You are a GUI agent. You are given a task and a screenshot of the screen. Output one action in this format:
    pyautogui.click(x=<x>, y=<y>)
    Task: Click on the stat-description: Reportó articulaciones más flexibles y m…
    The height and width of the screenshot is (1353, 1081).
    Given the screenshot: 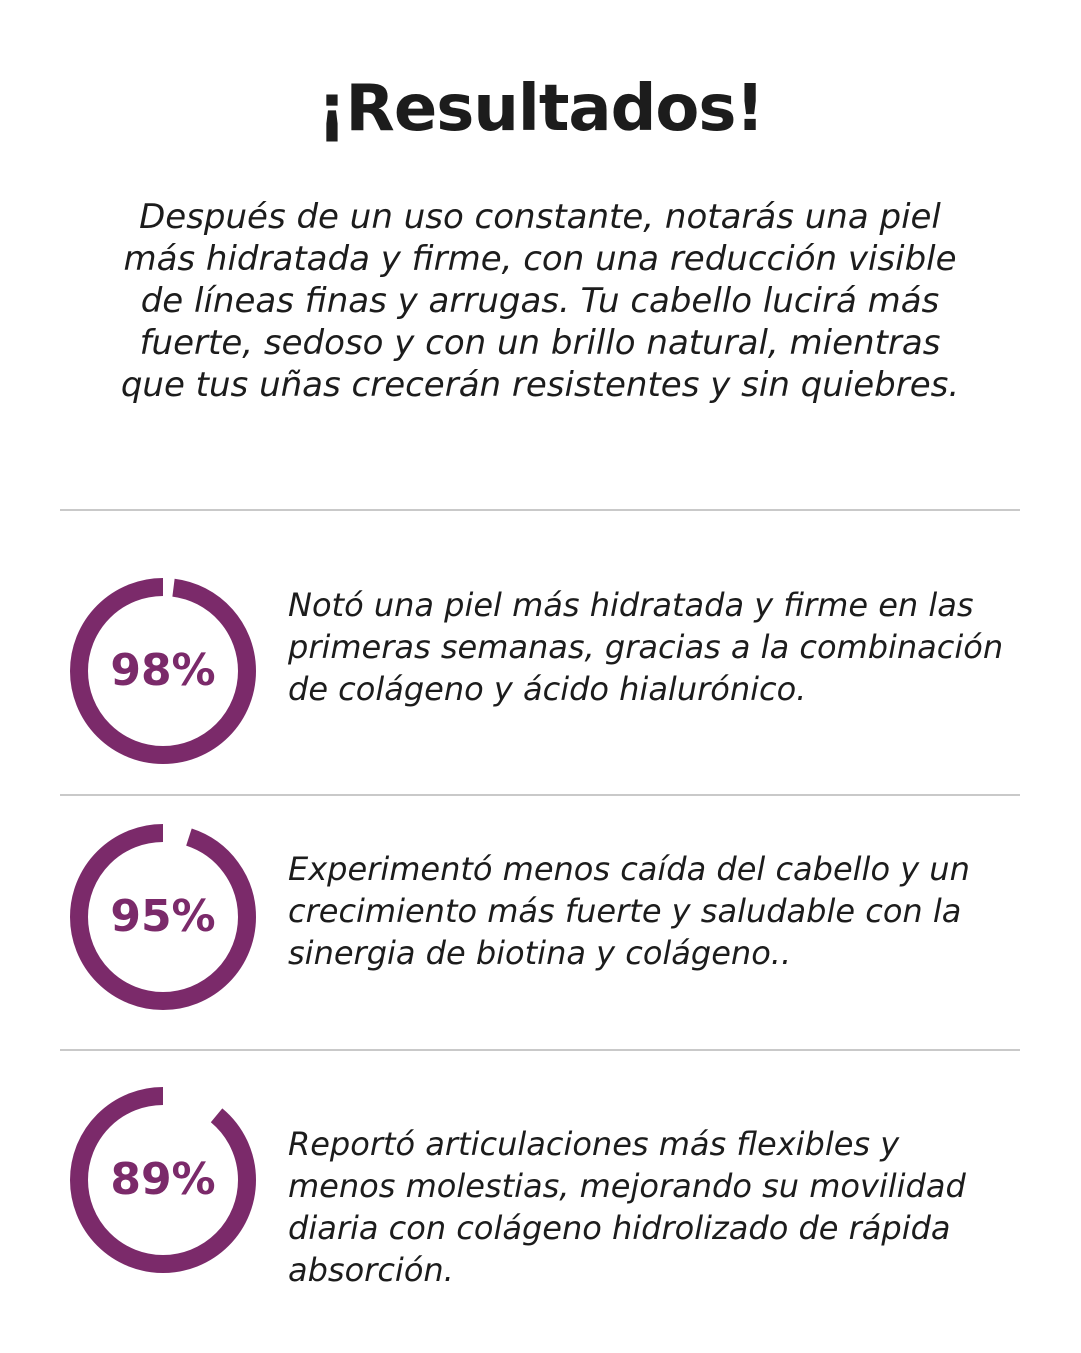 What is the action you would take?
    pyautogui.click(x=627, y=1207)
    